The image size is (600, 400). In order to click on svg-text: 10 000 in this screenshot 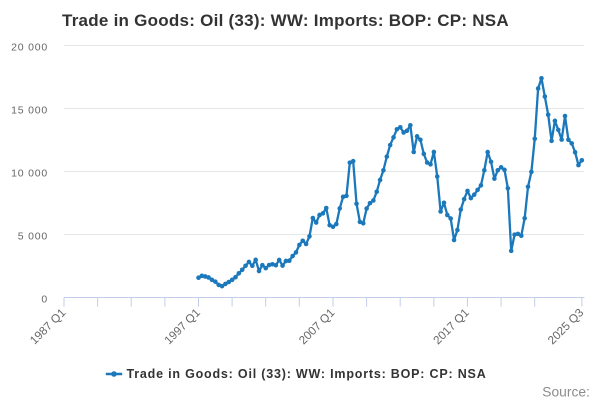, I will do `click(29, 174)`.